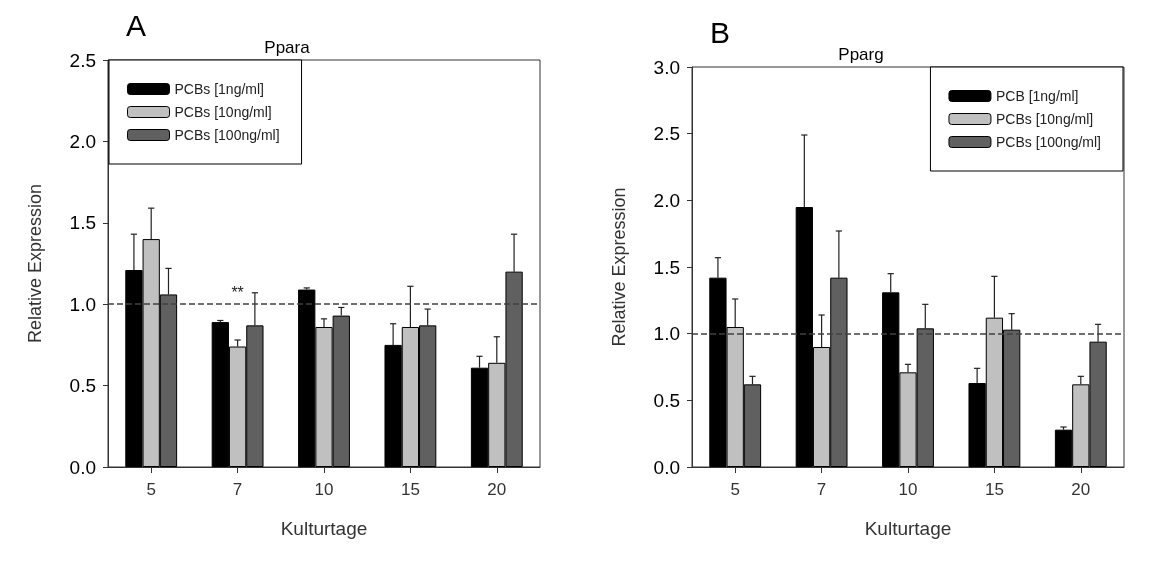 The width and height of the screenshot is (1149, 561). I want to click on legend-label: PCB [1ng/ml], so click(1037, 96).